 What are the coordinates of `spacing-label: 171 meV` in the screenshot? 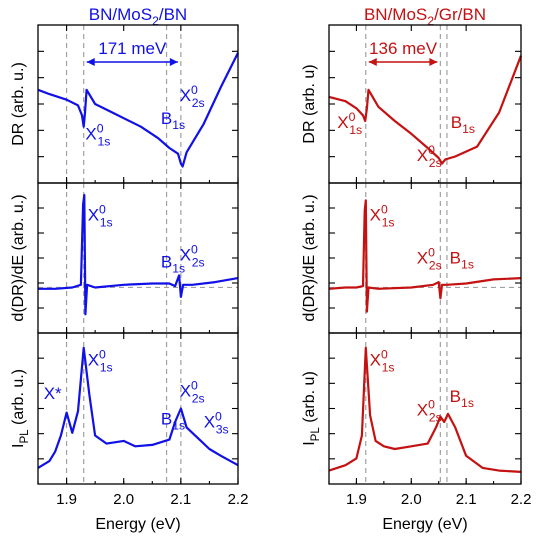 It's located at (132, 48).